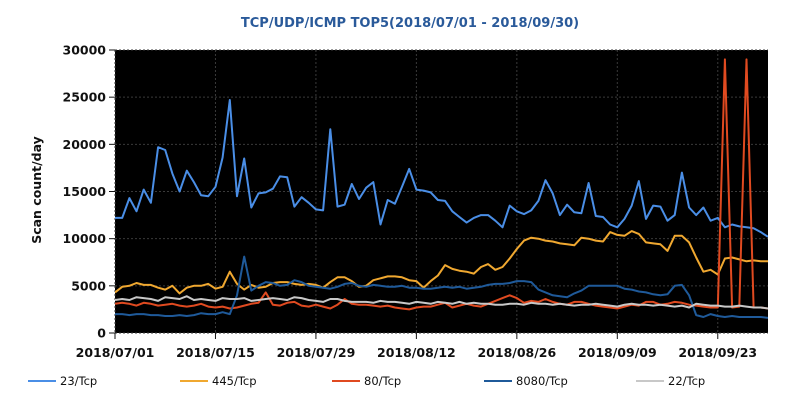 This screenshot has width=800, height=406. Describe the element at coordinates (234, 381) in the screenshot. I see `legend-label: 445/Tcp` at that location.